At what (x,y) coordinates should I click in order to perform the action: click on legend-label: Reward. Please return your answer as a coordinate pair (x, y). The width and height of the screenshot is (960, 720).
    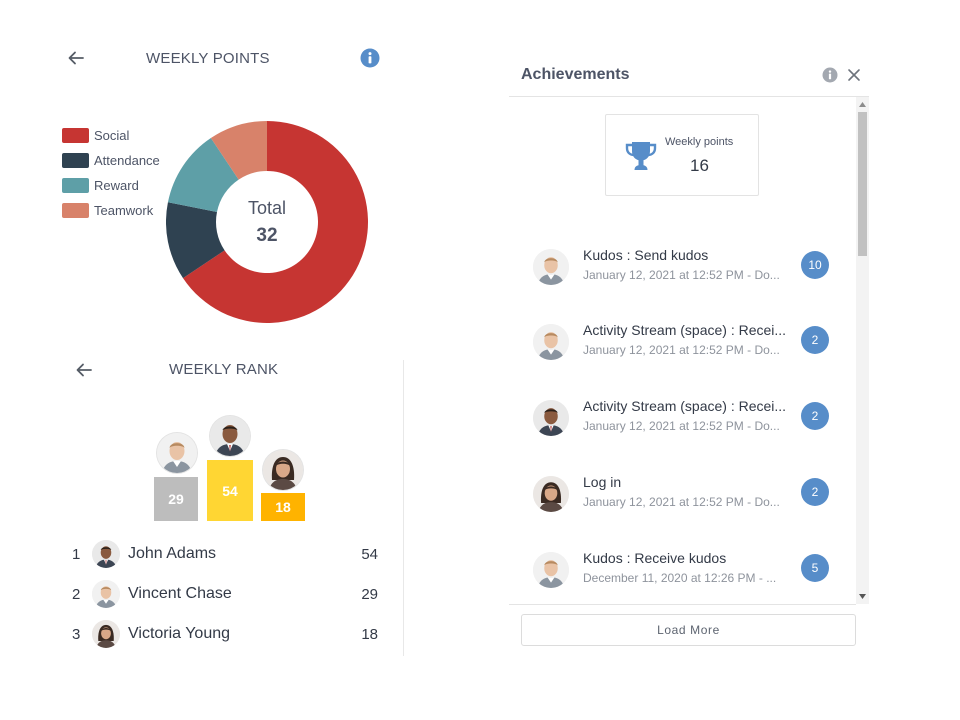
    Looking at the image, I should click on (116, 185).